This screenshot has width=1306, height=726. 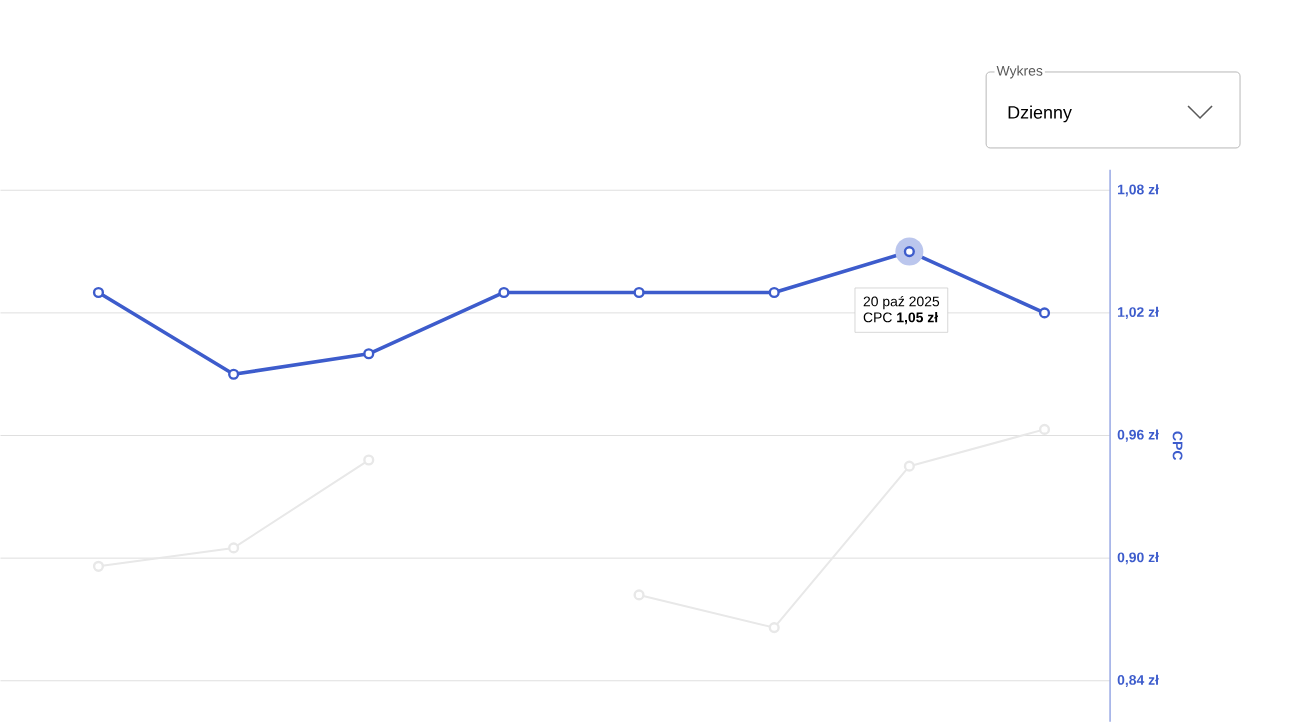 What do you see at coordinates (1040, 114) in the screenshot?
I see `text: Dzienny` at bounding box center [1040, 114].